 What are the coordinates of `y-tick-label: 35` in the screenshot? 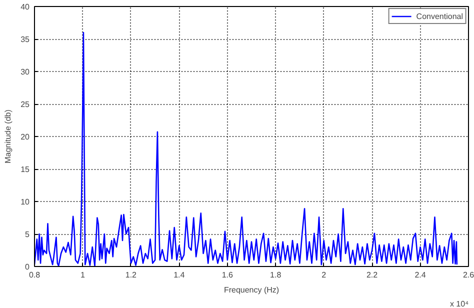 It's located at (25, 39).